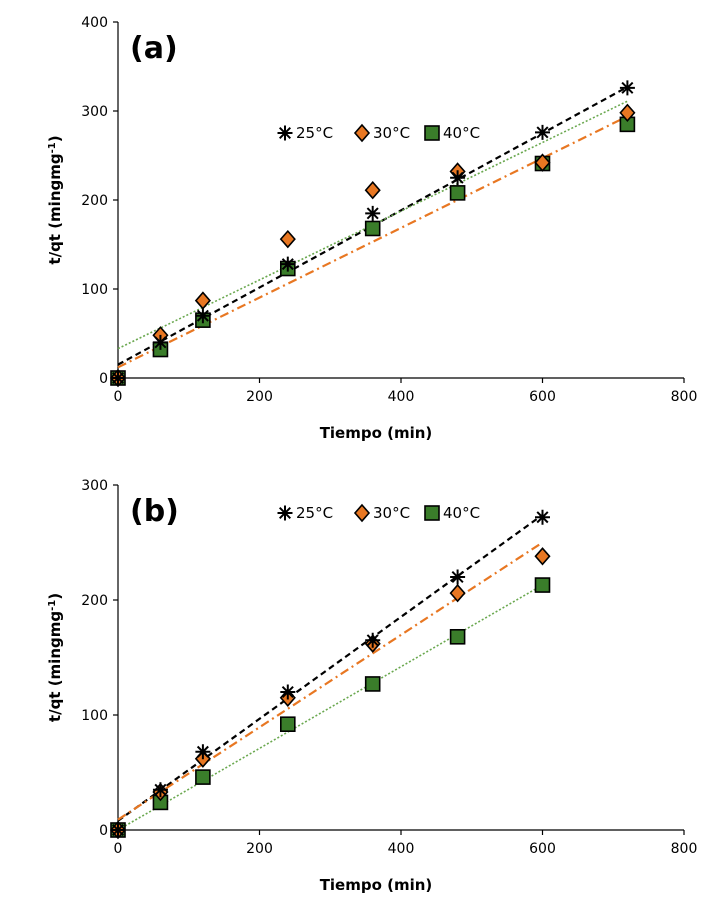 The height and width of the screenshot is (913, 722). Describe the element at coordinates (154, 511) in the screenshot. I see `panel-label: (b)` at that location.